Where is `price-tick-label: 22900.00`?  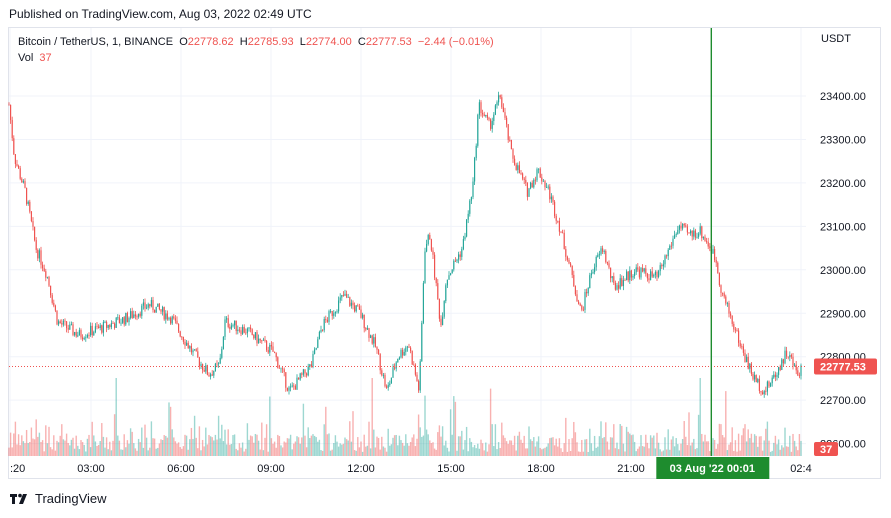
price-tick-label: 22900.00 is located at coordinates (843, 314).